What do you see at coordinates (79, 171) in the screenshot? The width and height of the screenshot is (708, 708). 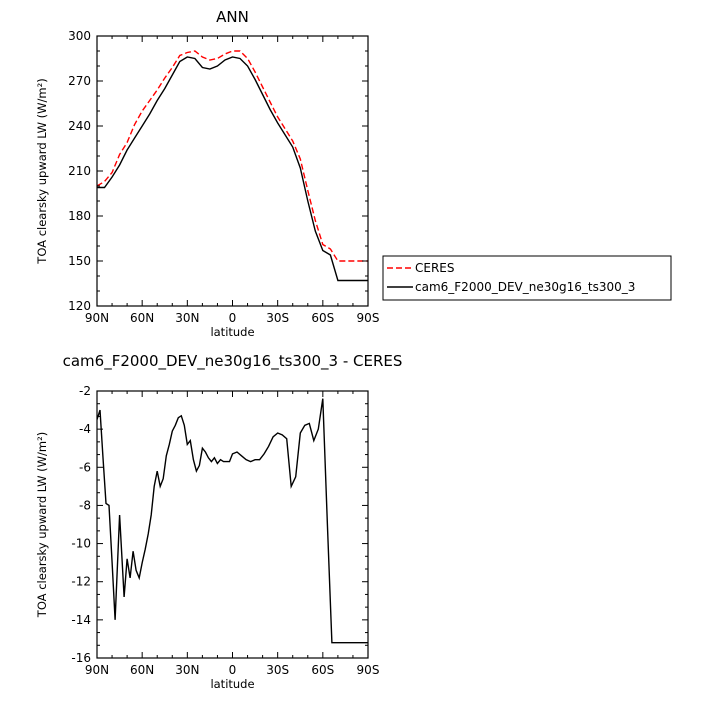 I see `y-tick-label: 210` at bounding box center [79, 171].